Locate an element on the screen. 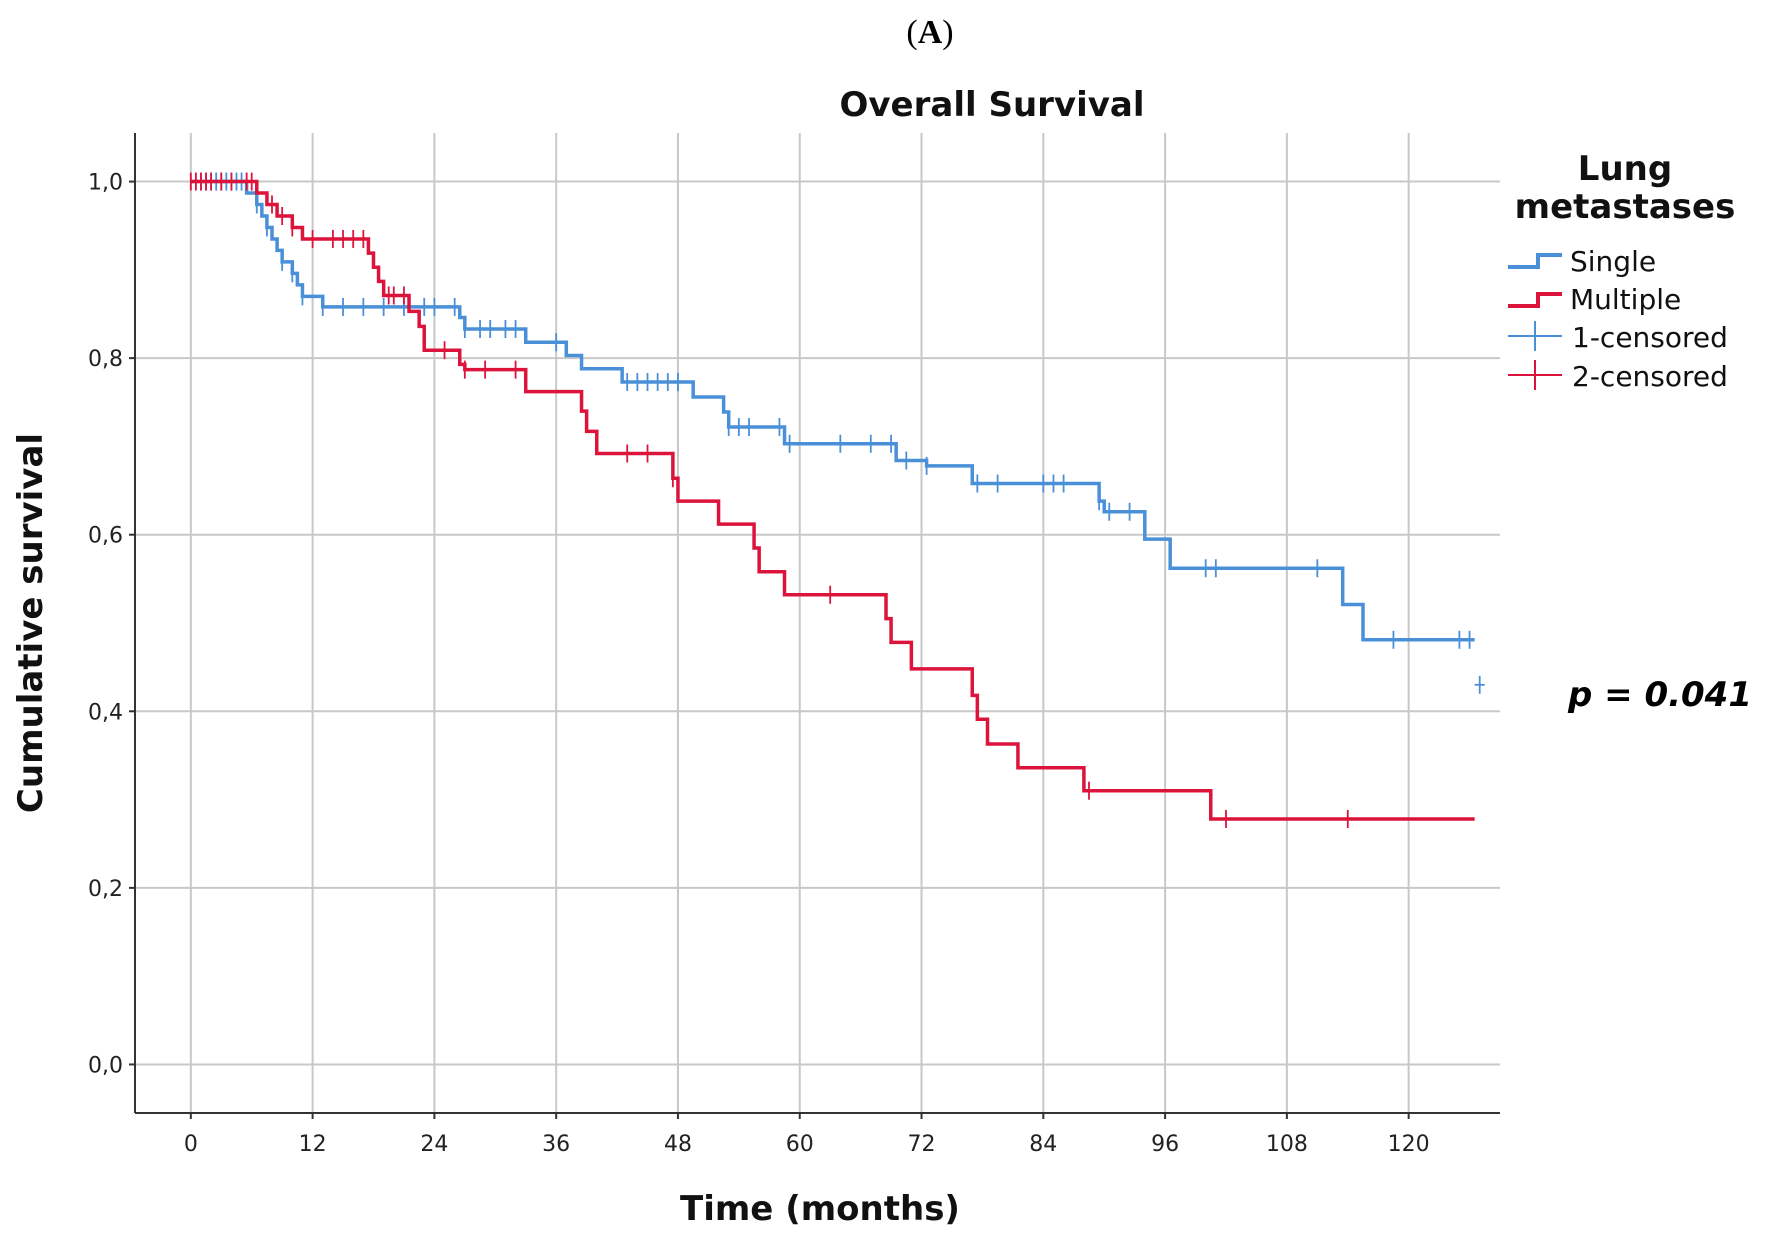 This screenshot has height=1247, width=1768. y-tick-label: 0,8 is located at coordinates (105, 359).